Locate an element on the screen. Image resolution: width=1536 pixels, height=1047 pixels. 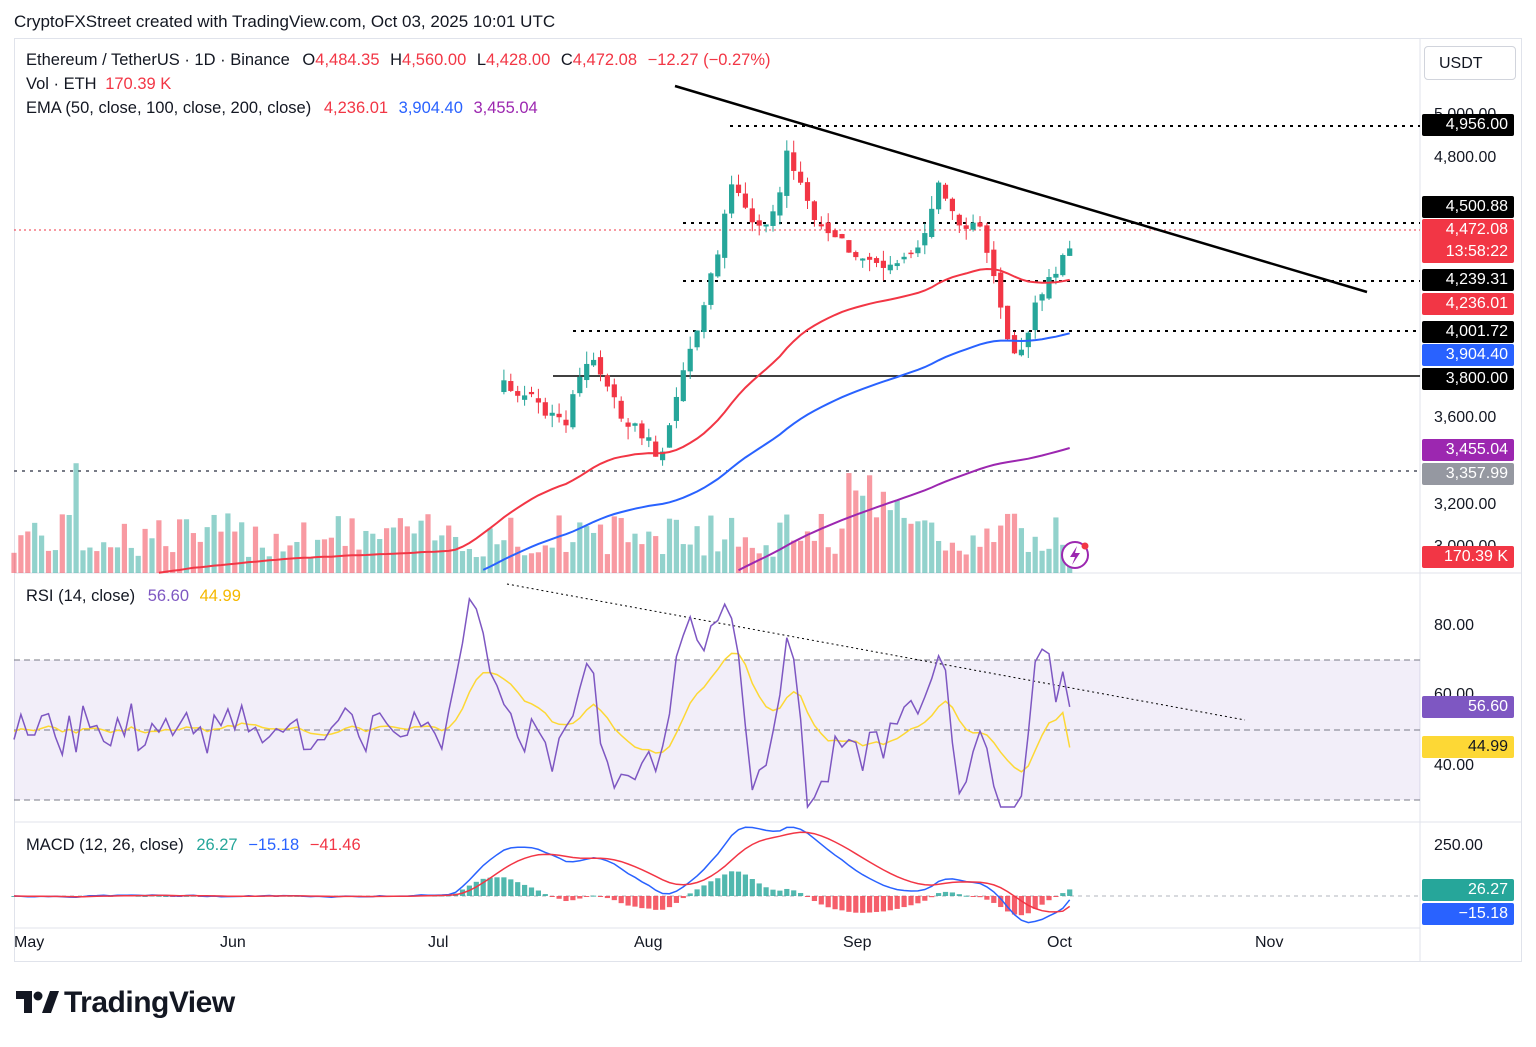
tradingview-logo: TradingView is located at coordinates (125, 1003).